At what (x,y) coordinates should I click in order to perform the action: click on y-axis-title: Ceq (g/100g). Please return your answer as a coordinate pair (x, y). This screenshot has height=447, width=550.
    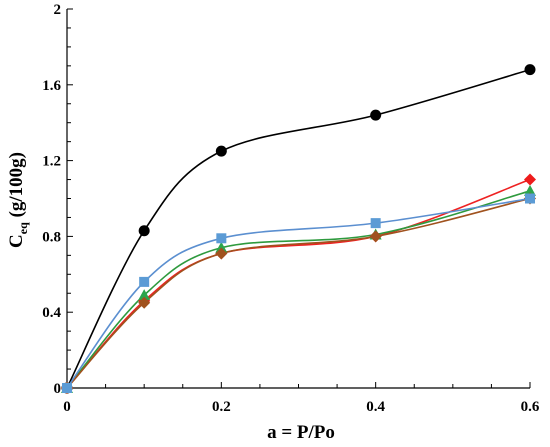
    Looking at the image, I should click on (18, 200).